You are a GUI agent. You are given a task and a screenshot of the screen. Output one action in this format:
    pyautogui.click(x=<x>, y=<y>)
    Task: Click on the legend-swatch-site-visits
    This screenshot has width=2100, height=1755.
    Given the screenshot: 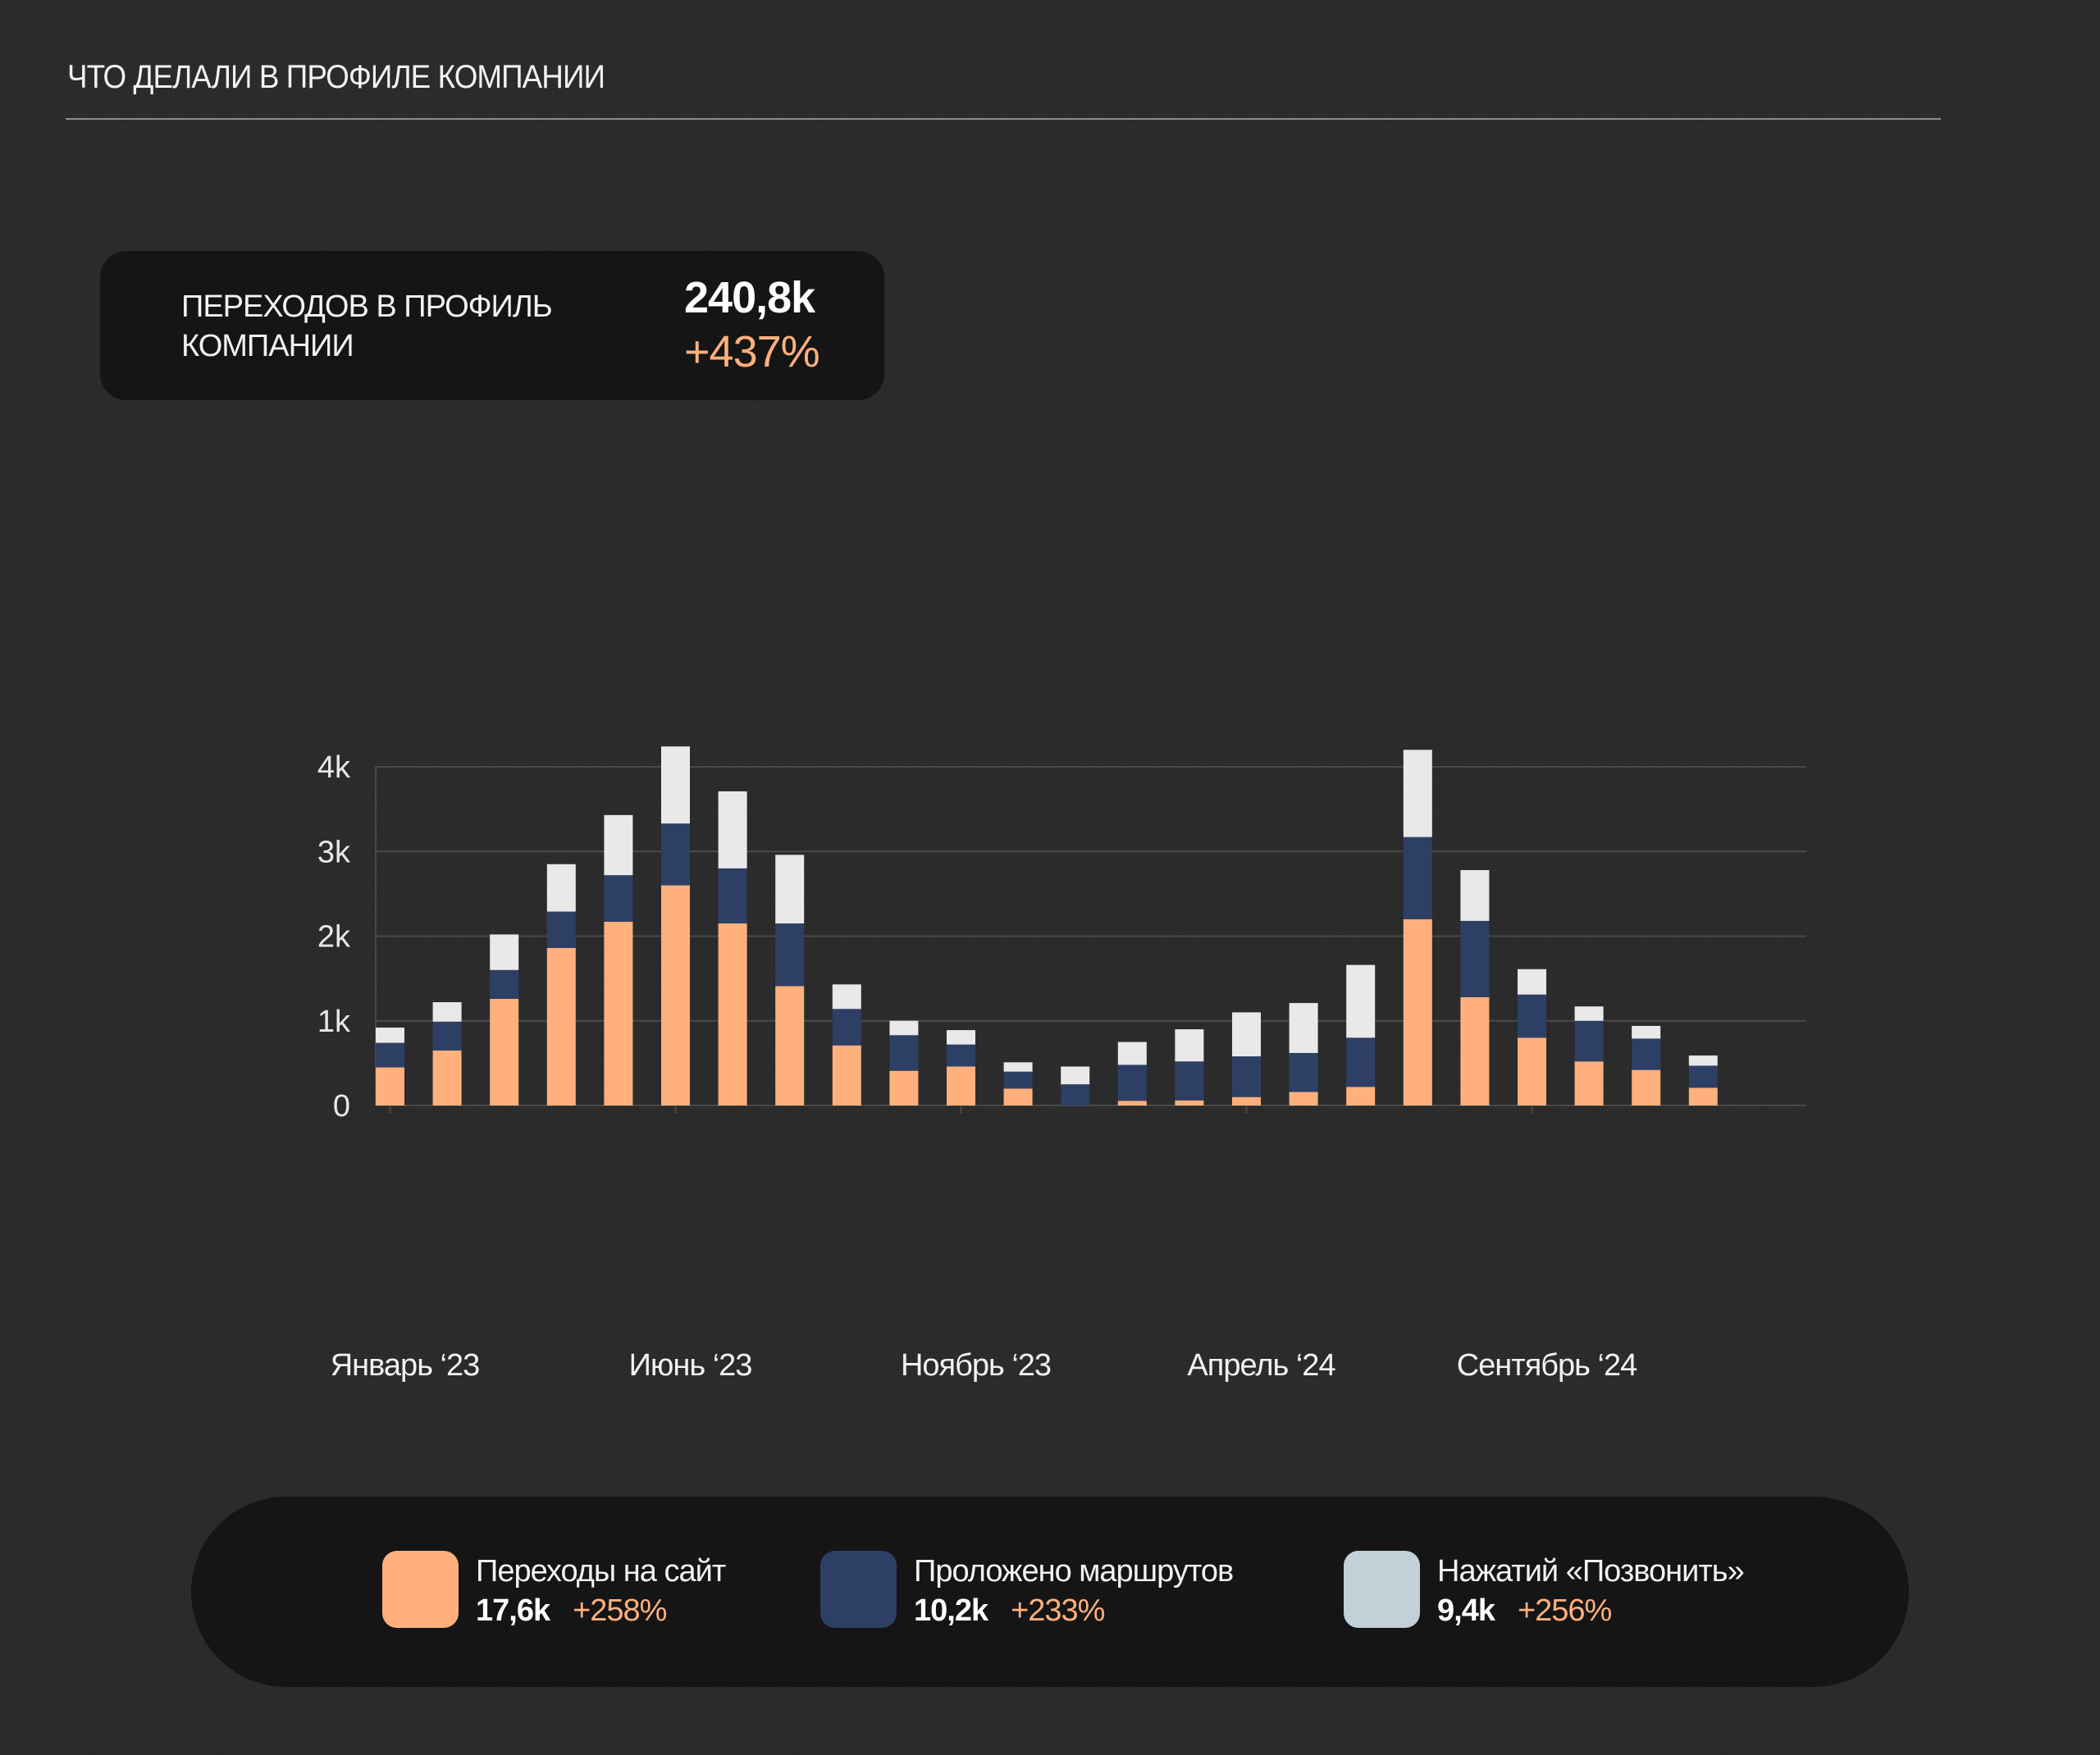 What is the action you would take?
    pyautogui.click(x=420, y=1589)
    